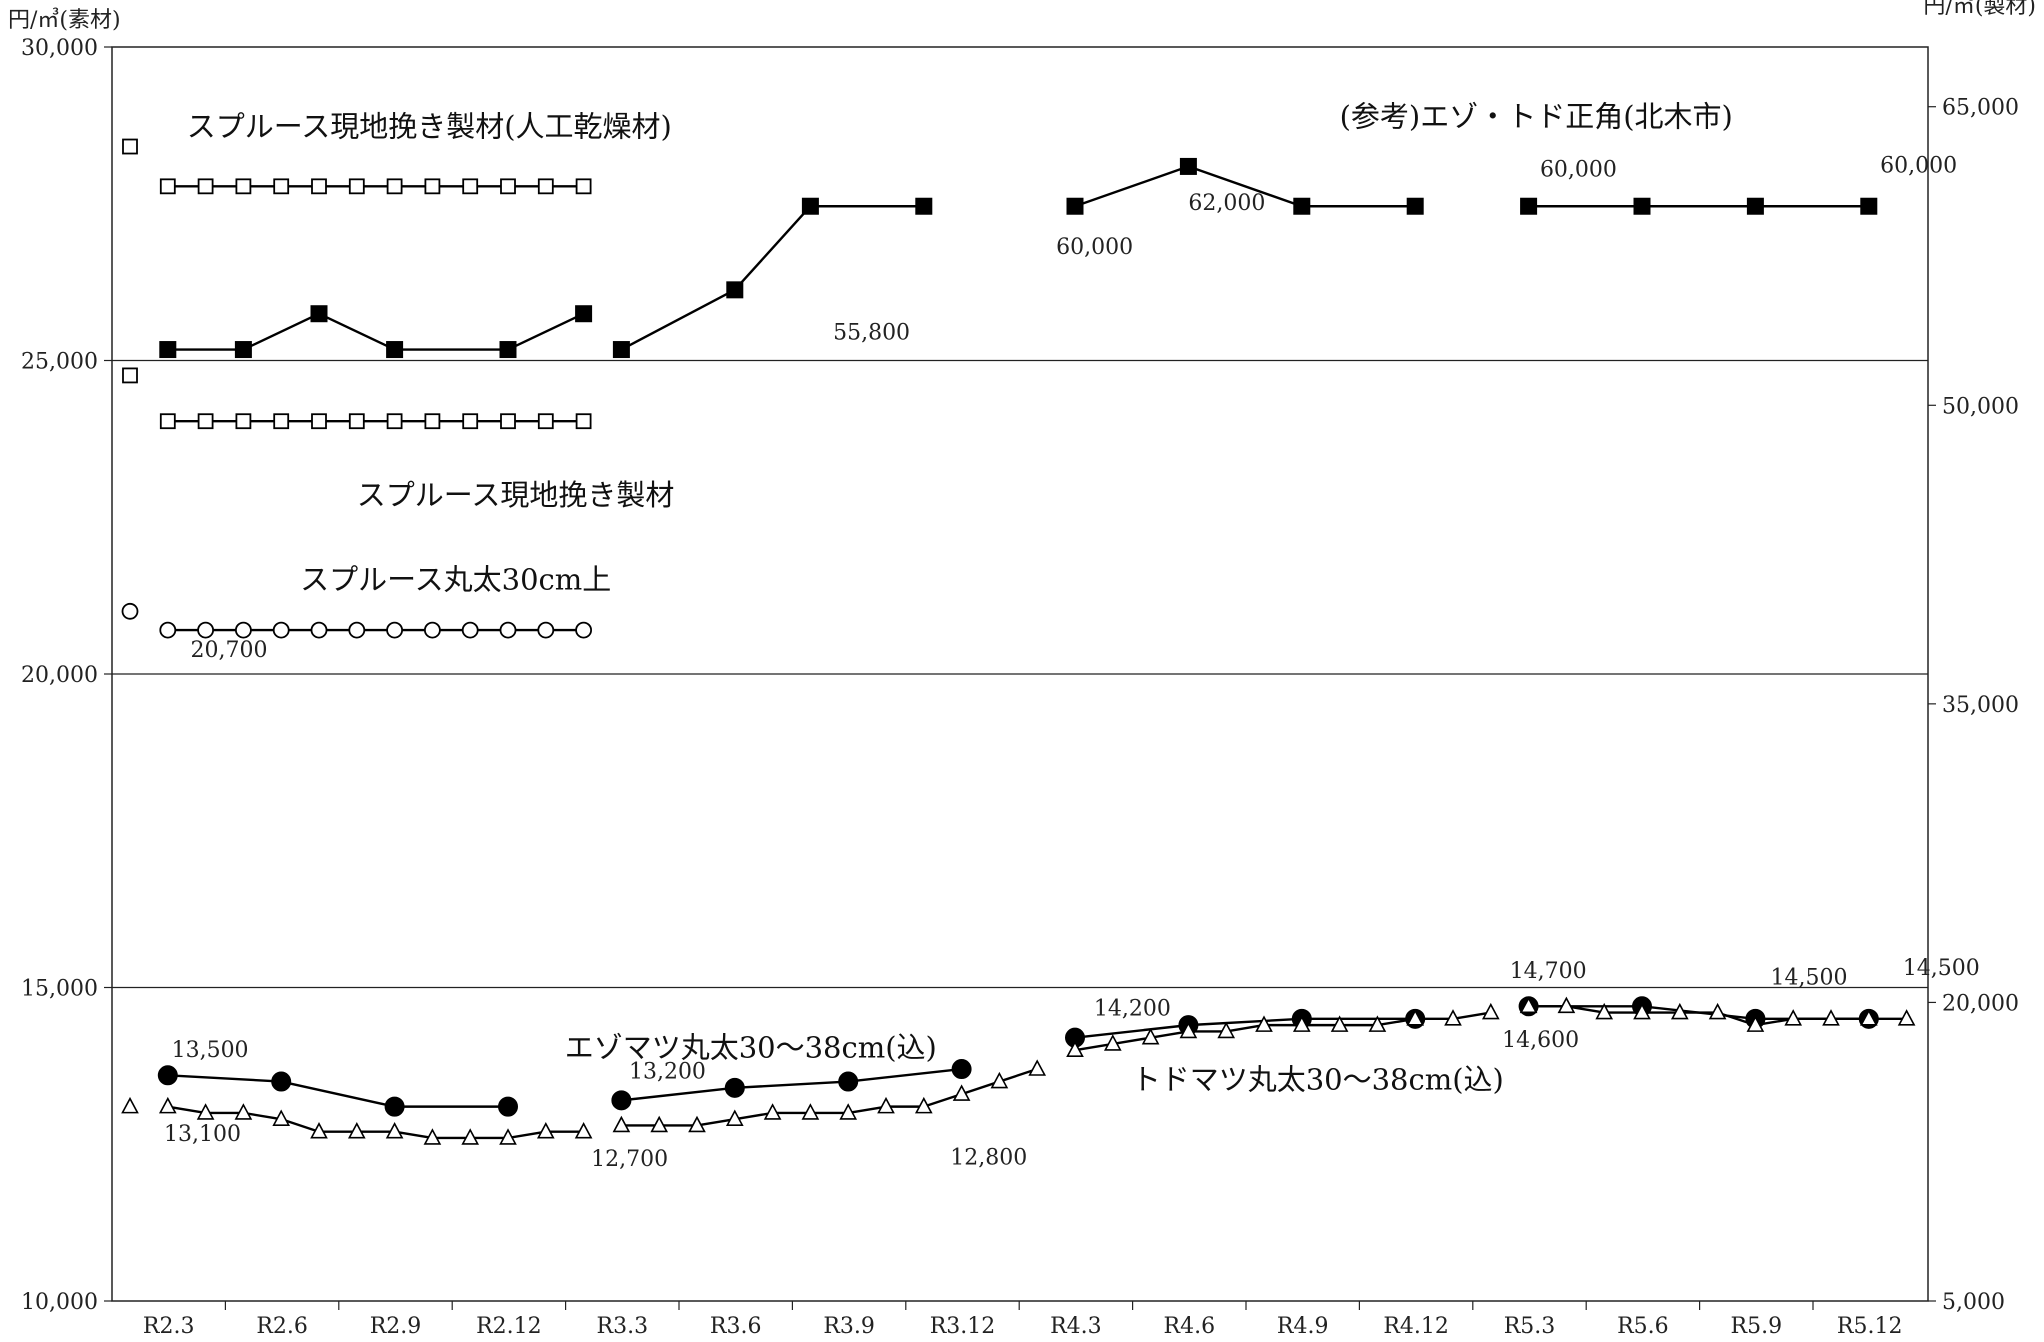 The width and height of the screenshot is (2044, 1342). What do you see at coordinates (169, 1326) in the screenshot?
I see `x-tick-label: R2.3` at bounding box center [169, 1326].